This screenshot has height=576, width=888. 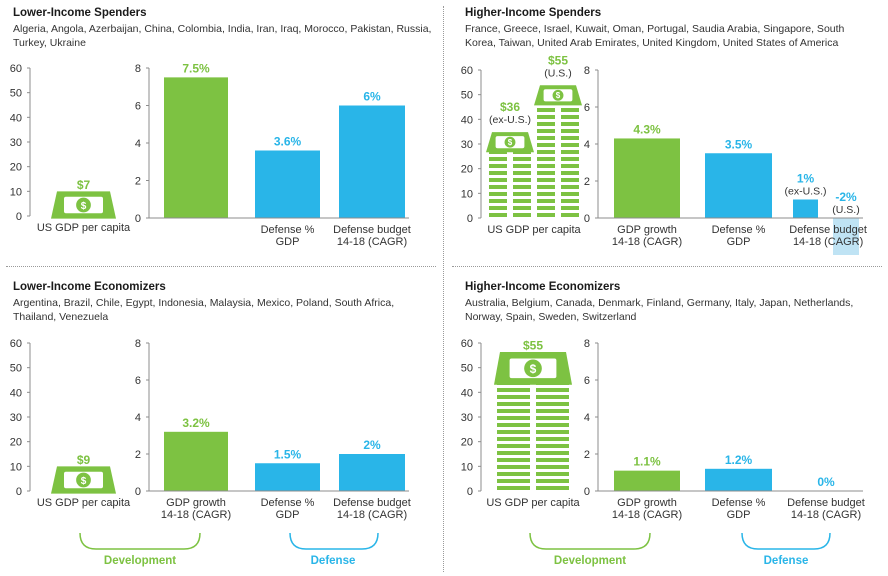 What do you see at coordinates (667, 266) in the screenshot?
I see `horizontal-divider-right` at bounding box center [667, 266].